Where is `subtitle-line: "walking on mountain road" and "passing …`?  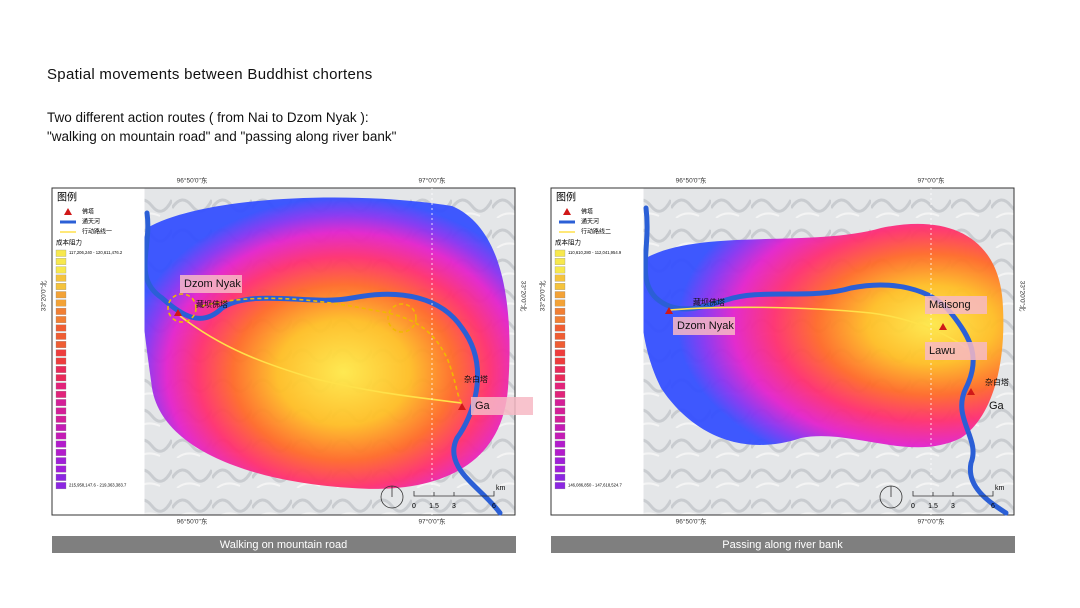 subtitle-line: "walking on mountain road" and "passing … is located at coordinates (222, 136).